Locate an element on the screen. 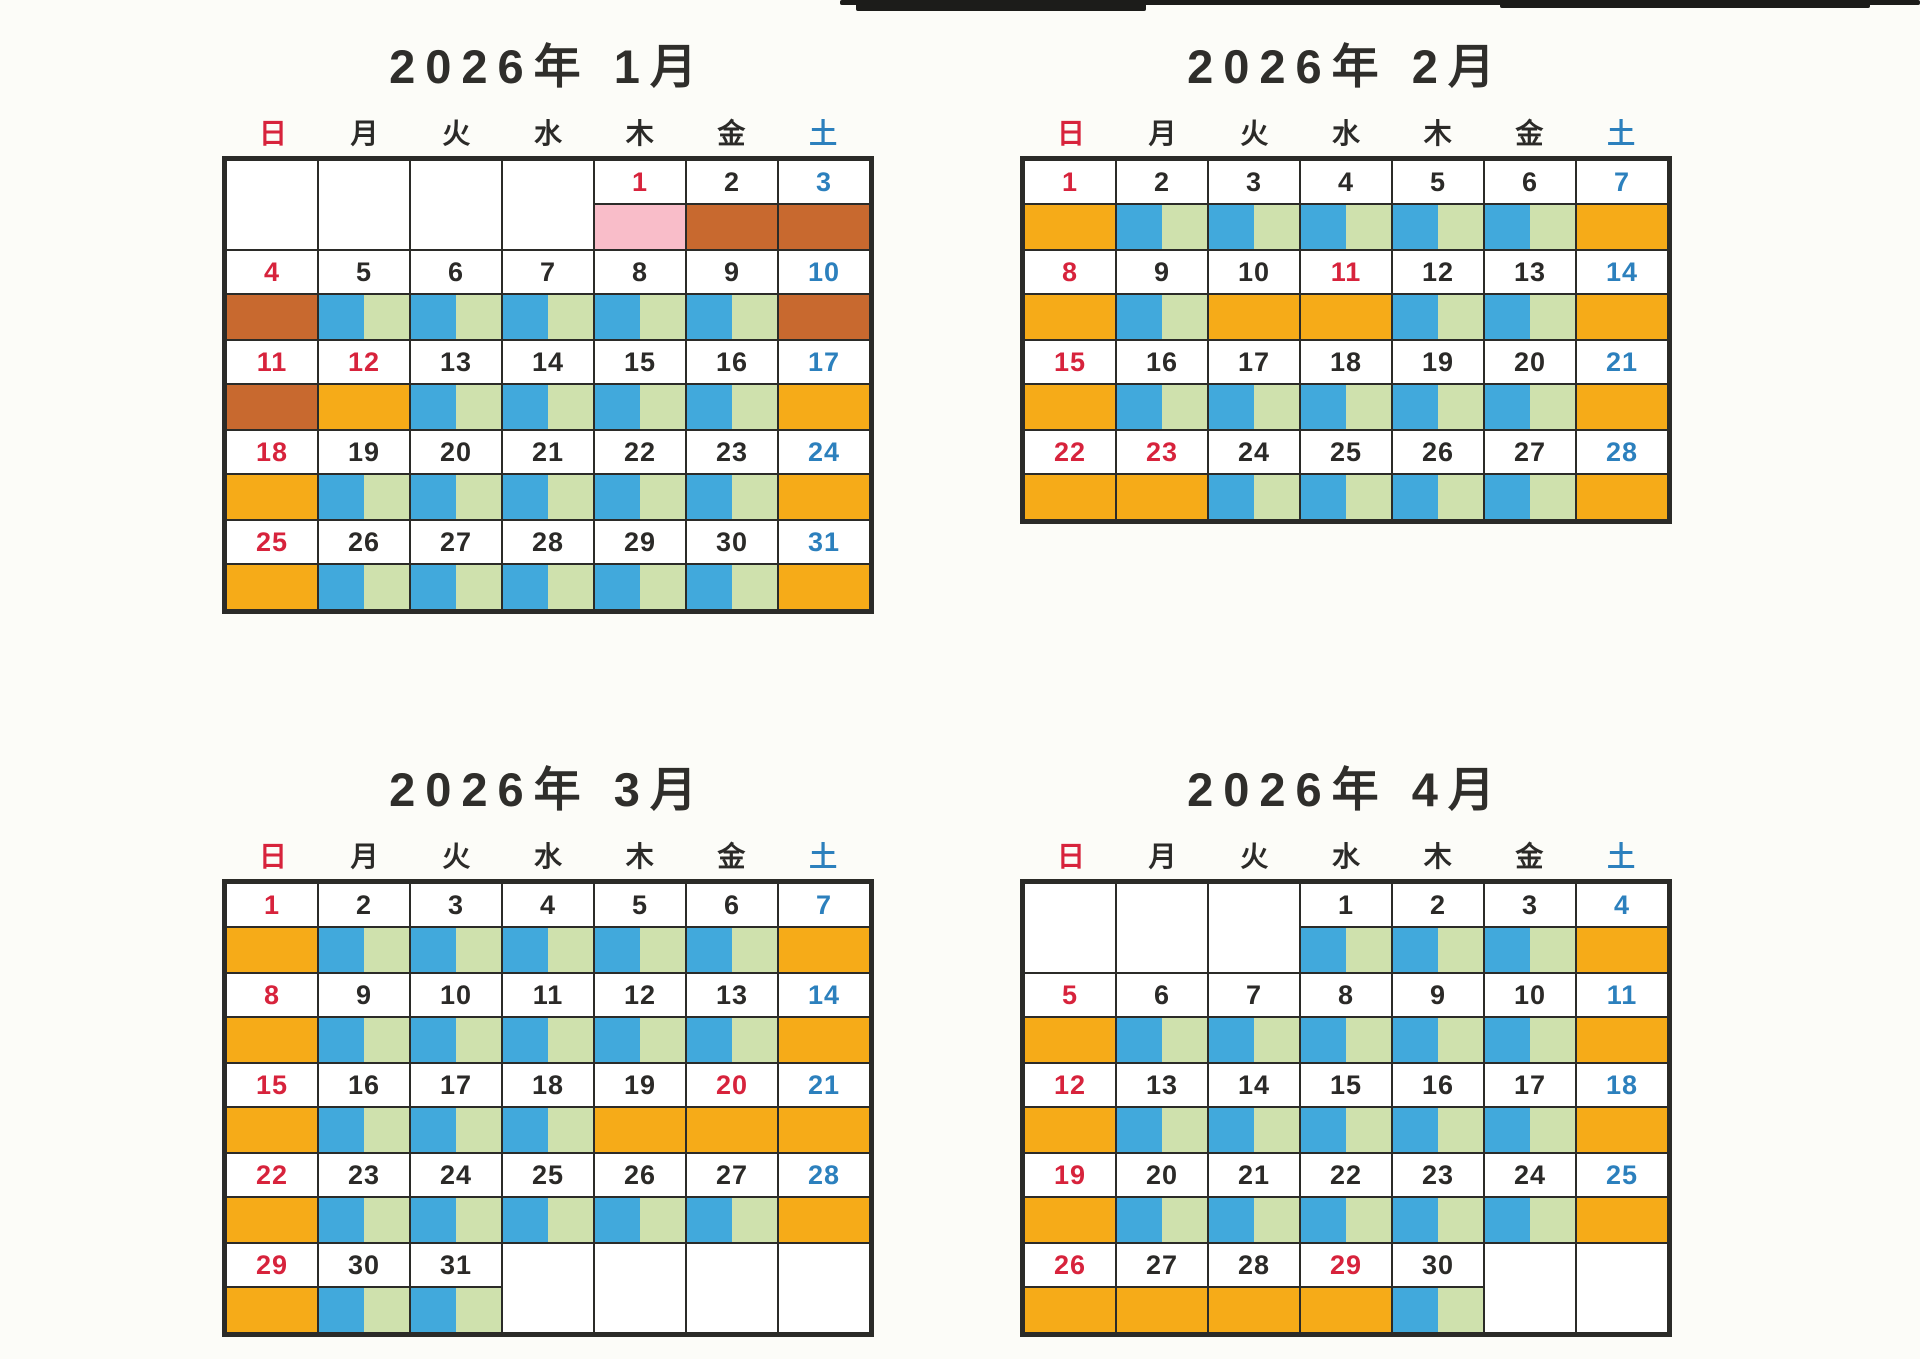  date-cell: 4 is located at coordinates (1346, 182).